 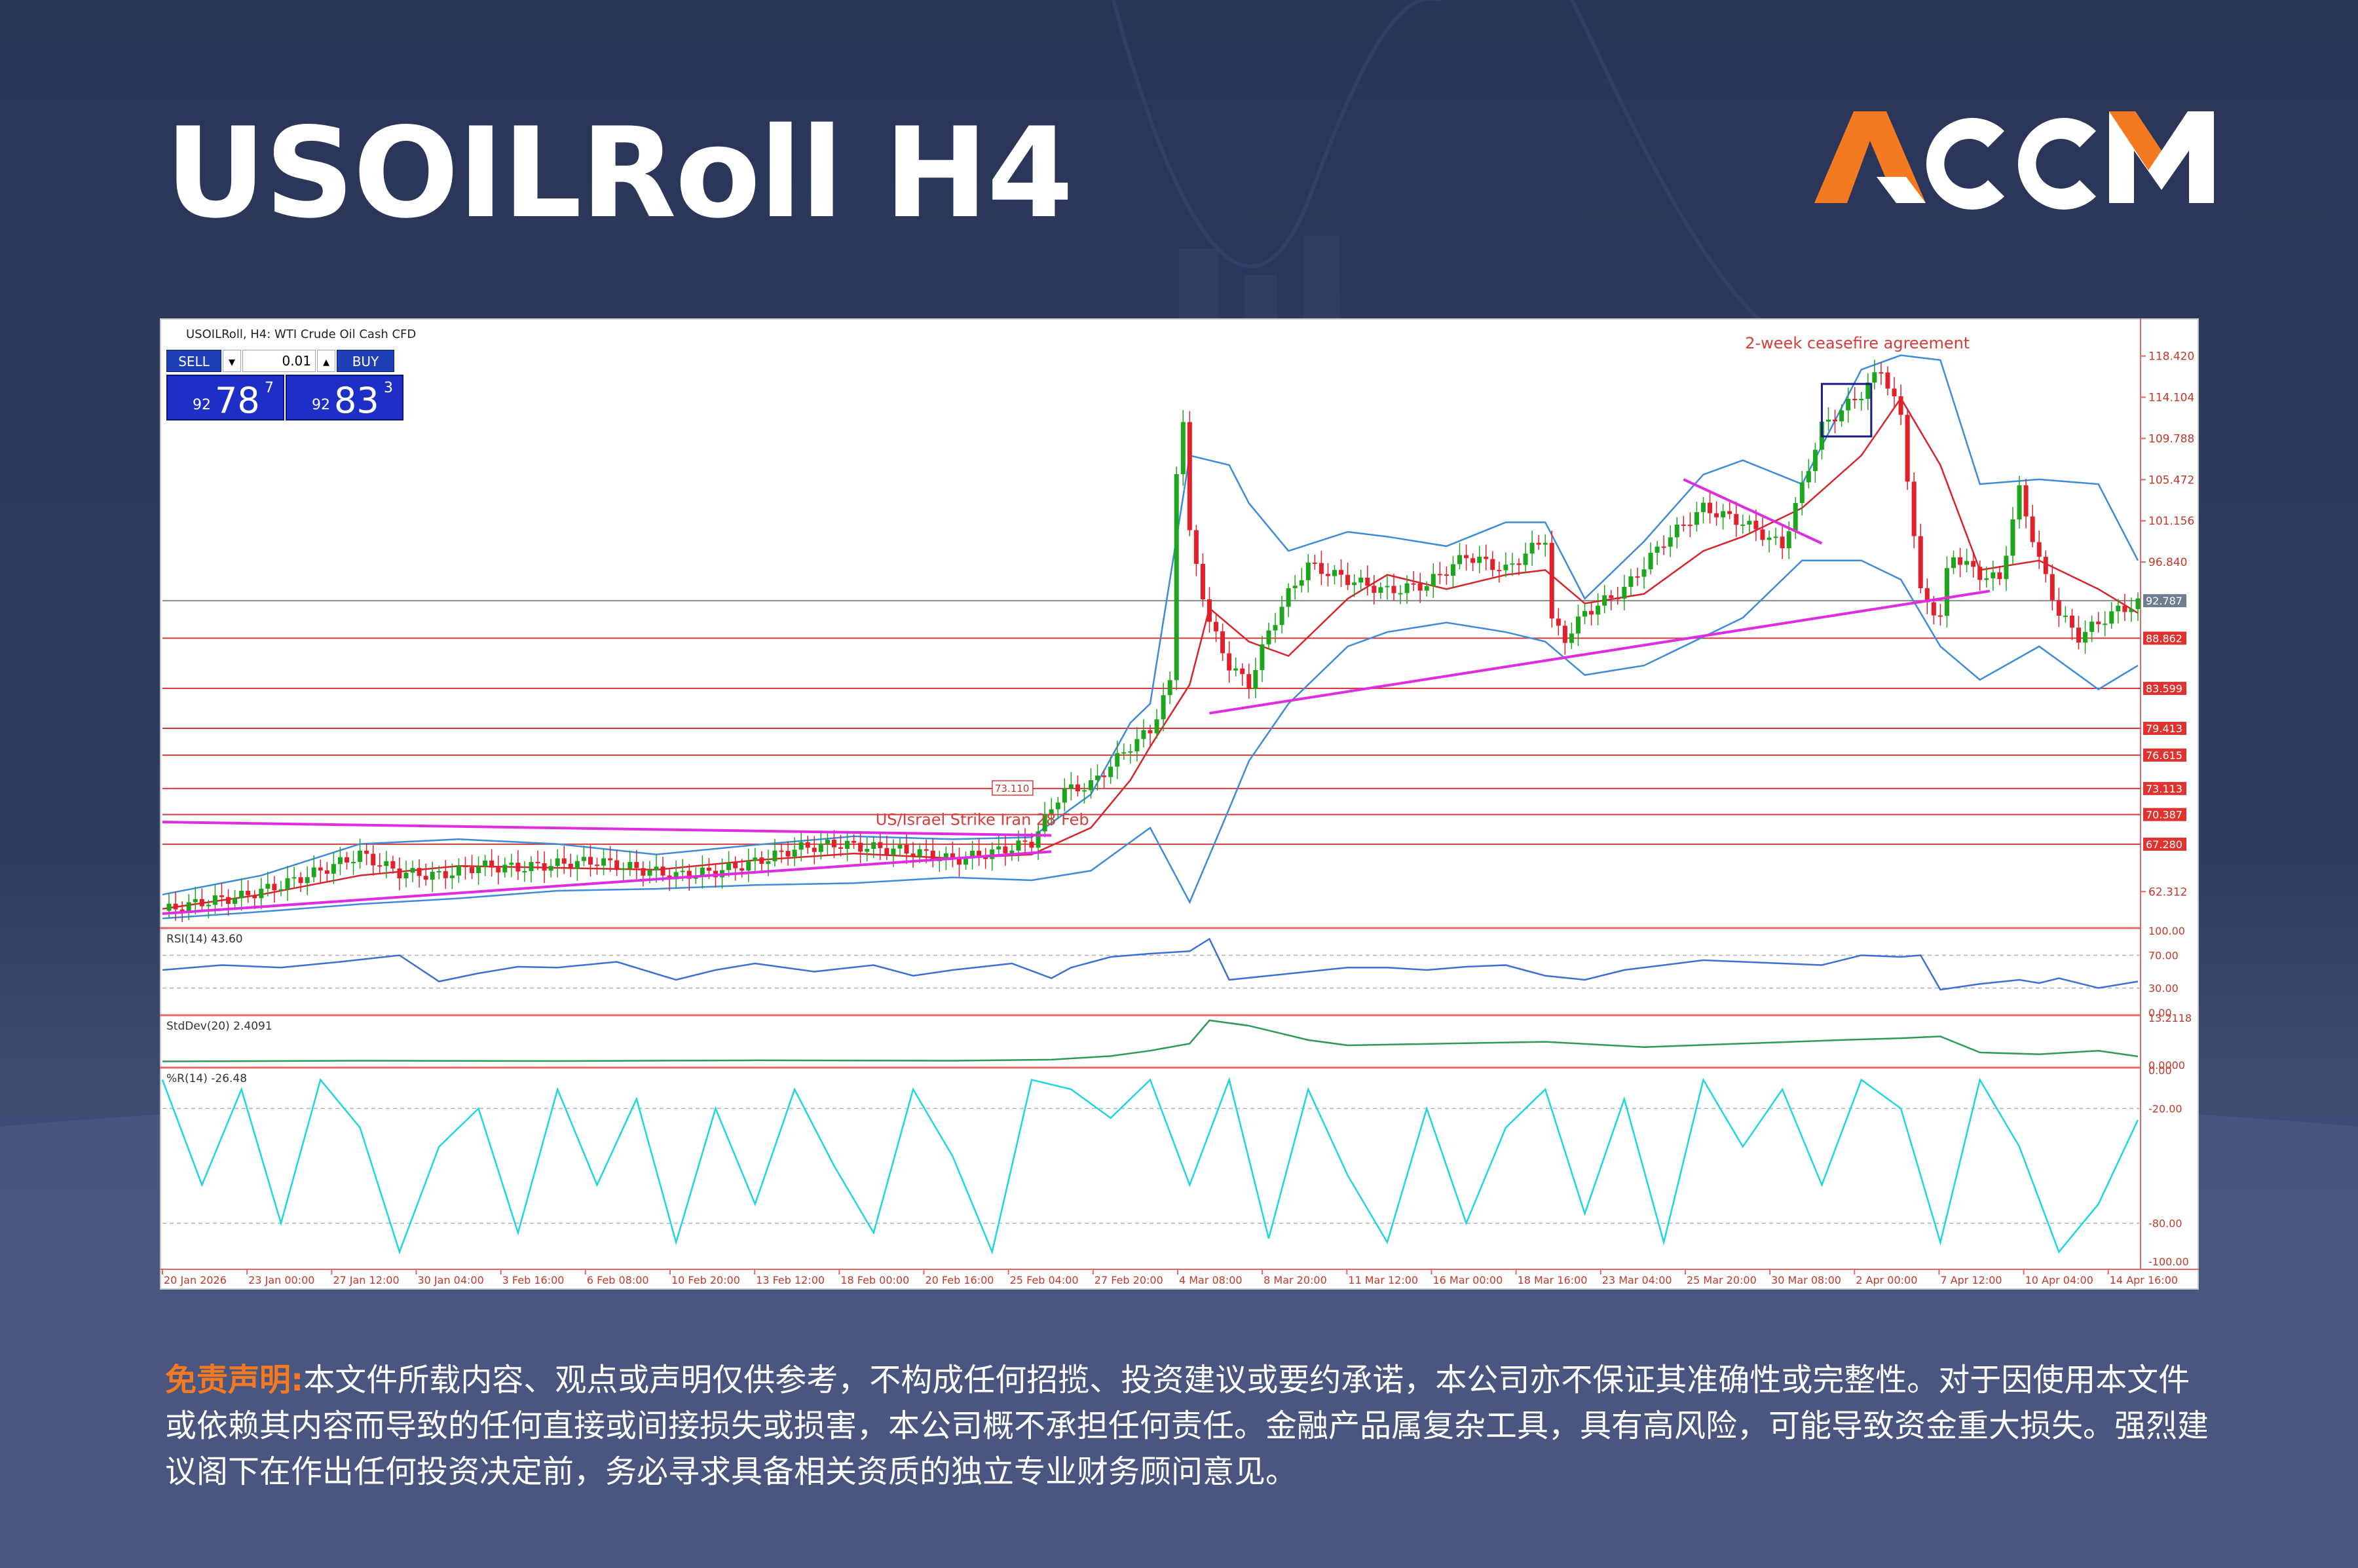 What do you see at coordinates (194, 361) in the screenshot?
I see `sell-button: SELL` at bounding box center [194, 361].